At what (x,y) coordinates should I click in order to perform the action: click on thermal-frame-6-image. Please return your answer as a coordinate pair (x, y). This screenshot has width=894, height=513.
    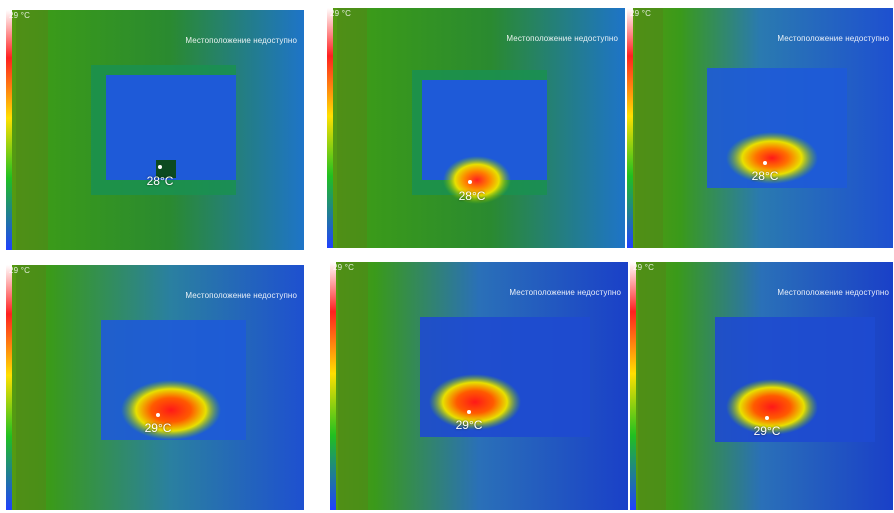
    Looking at the image, I should click on (761, 386).